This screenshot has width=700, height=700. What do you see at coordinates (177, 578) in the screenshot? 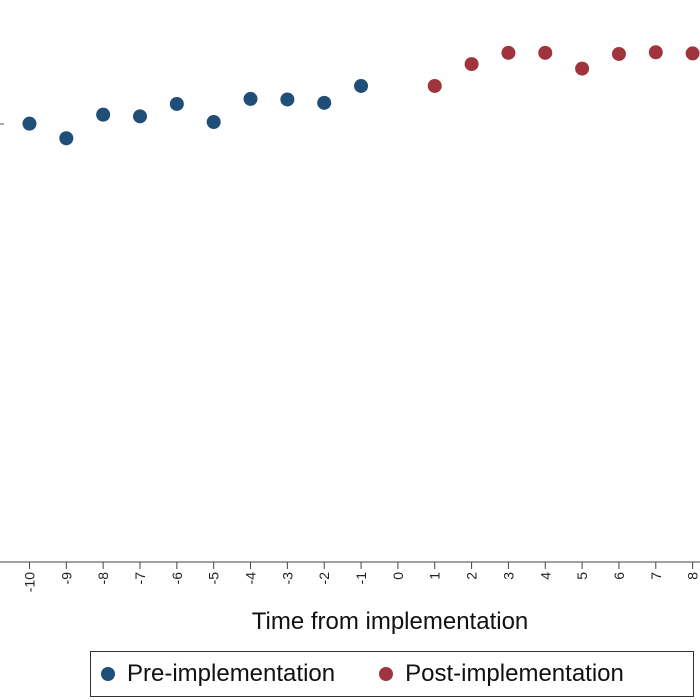
I see `x-tick-label: -6` at bounding box center [177, 578].